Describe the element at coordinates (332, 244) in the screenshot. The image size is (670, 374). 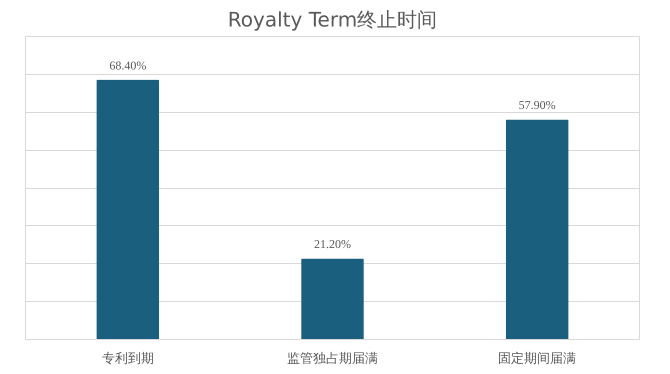
I see `data-label: 21.20%` at that location.